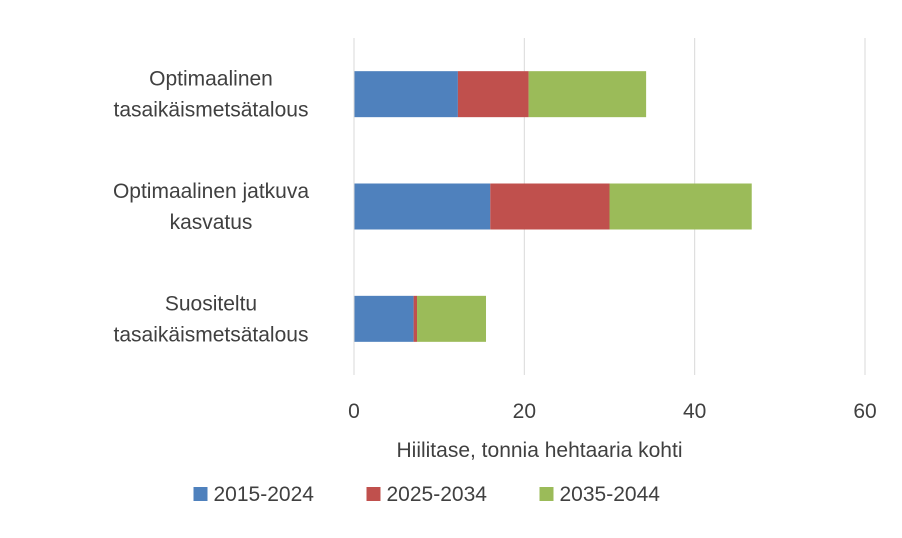 This screenshot has width=902, height=538. Describe the element at coordinates (546, 494) in the screenshot. I see `legend-swatch-2035-2044` at that location.